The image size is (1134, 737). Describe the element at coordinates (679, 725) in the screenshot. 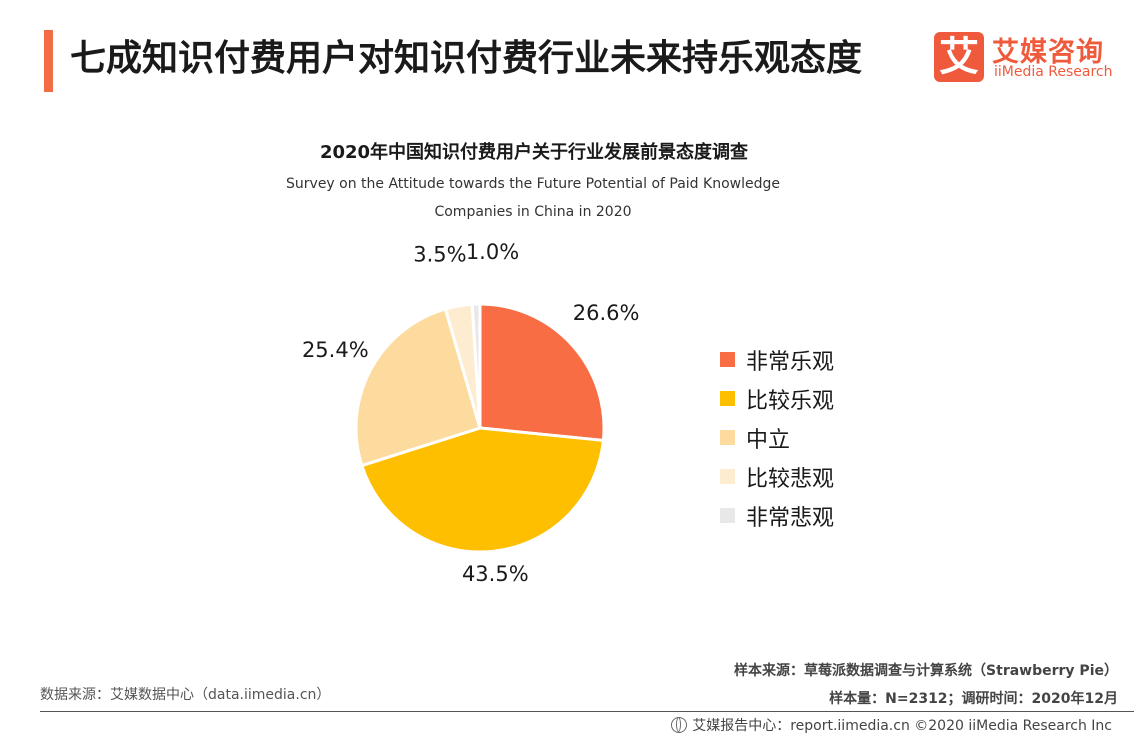

I see `globe-icon` at that location.